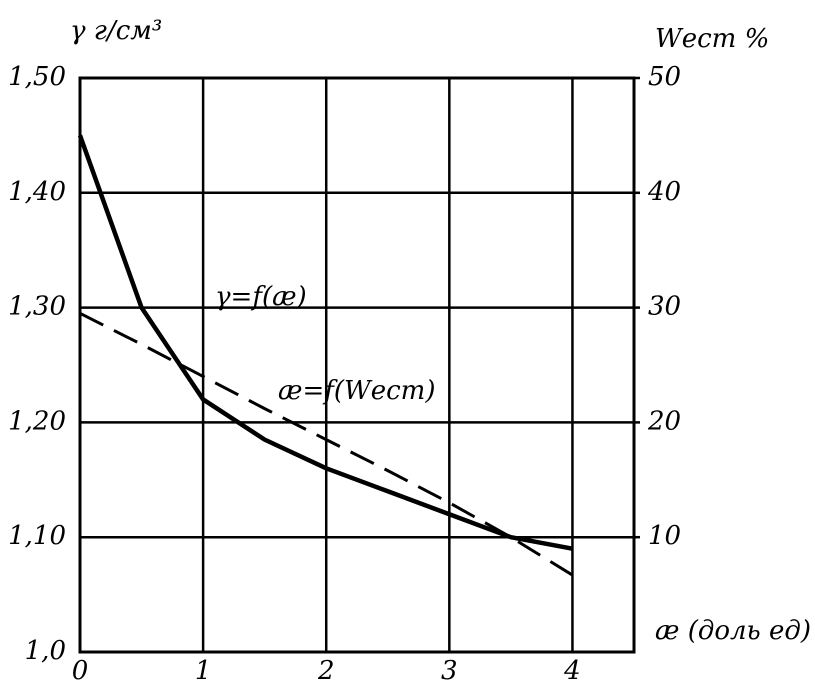 The image size is (815, 687). I want to click on y2-tick-label: 10, so click(664, 536).